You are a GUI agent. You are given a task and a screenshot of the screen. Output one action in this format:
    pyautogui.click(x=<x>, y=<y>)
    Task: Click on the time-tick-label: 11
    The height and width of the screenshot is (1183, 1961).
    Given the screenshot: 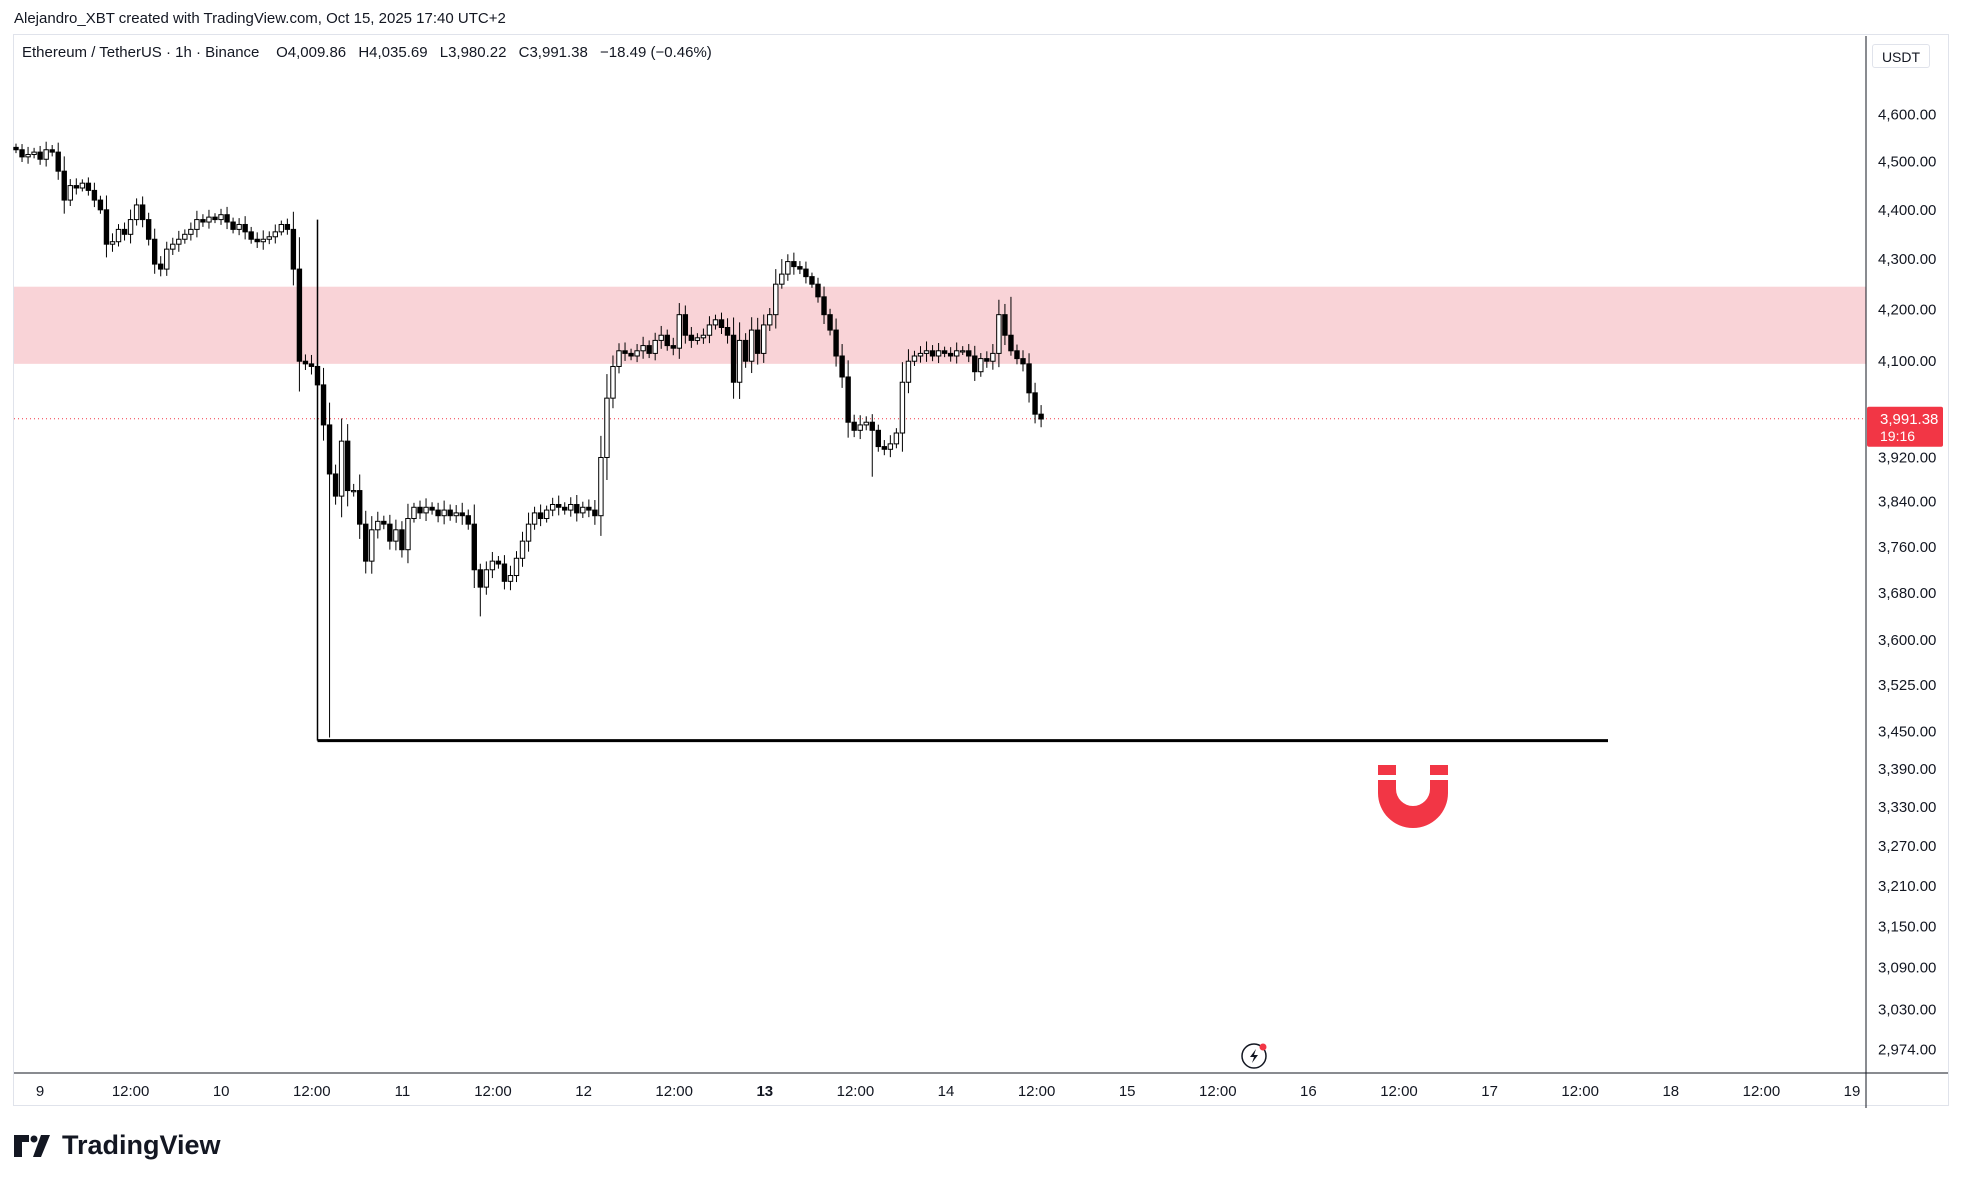 What is the action you would take?
    pyautogui.click(x=403, y=1091)
    